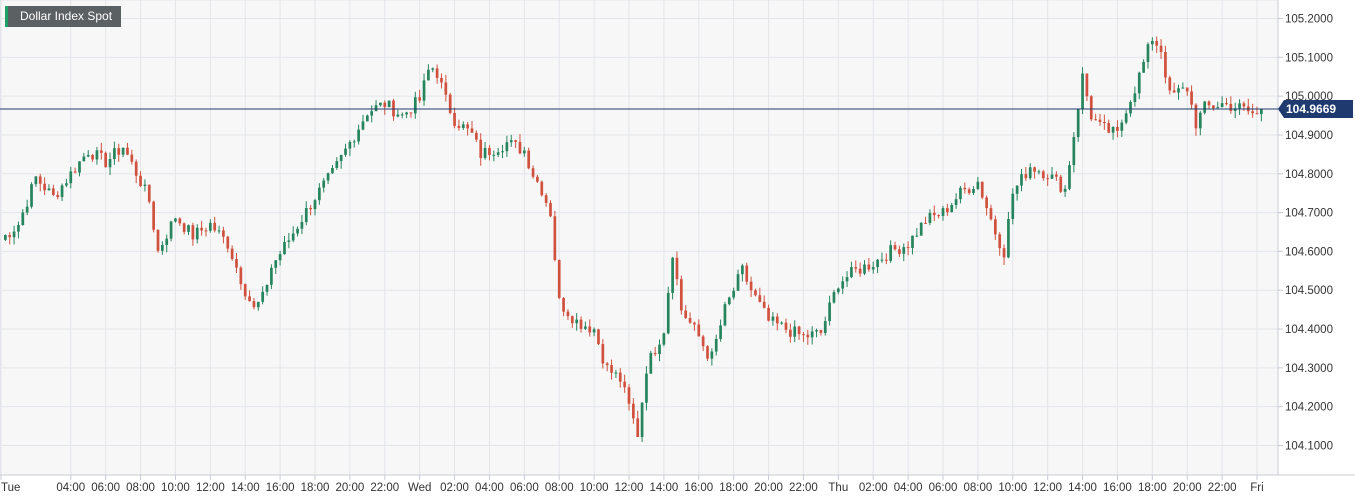 This screenshot has width=1355, height=500. I want to click on x-tick-label: Thu, so click(838, 488).